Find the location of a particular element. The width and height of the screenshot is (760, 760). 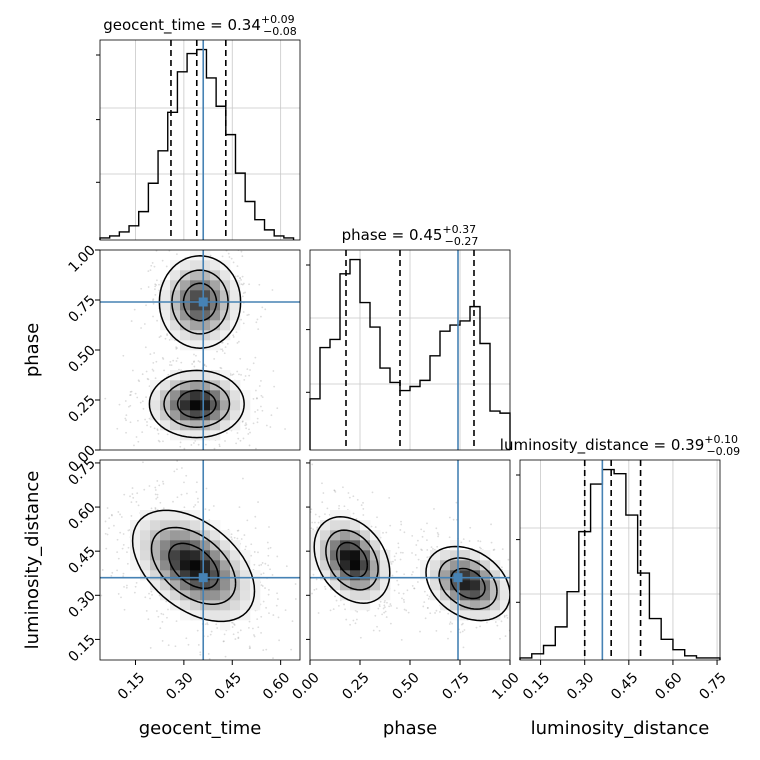

x-tick-label: 1.00 is located at coordinates (505, 686).